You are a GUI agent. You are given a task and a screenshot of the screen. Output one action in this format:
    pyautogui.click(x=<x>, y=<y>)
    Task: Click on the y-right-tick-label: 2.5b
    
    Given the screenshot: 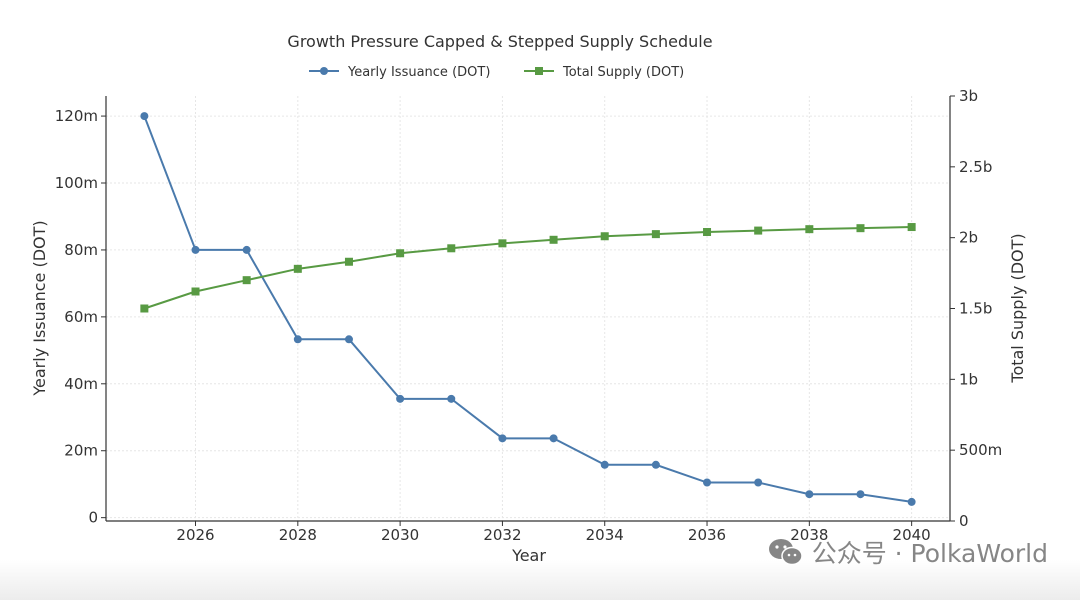 What is the action you would take?
    pyautogui.click(x=975, y=167)
    